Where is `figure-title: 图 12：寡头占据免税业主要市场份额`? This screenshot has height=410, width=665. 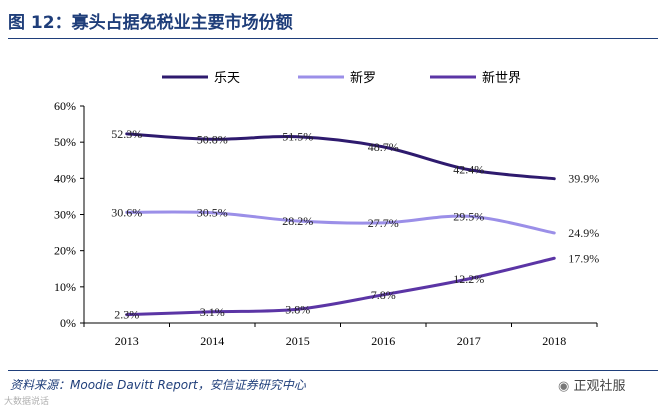
figure-title: 图 12：寡头占据免税业主要市场份额 is located at coordinates (150, 23).